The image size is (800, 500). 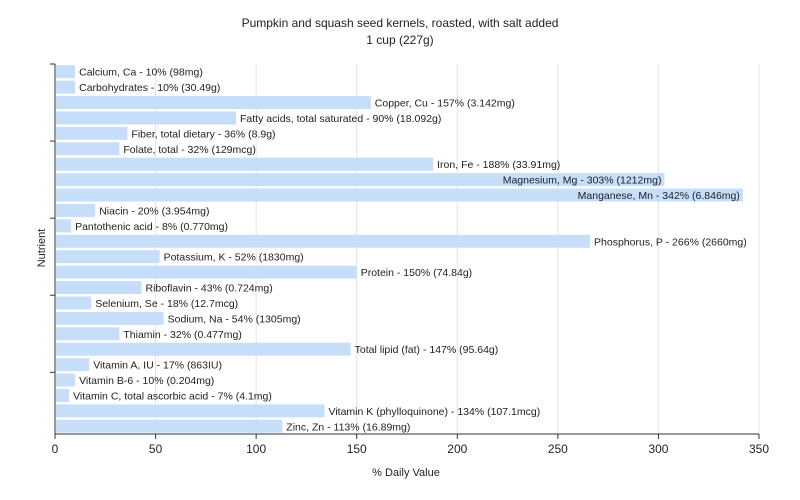 I want to click on bar-label: Fiber, total dietary - 36% (8.9g), so click(x=203, y=134).